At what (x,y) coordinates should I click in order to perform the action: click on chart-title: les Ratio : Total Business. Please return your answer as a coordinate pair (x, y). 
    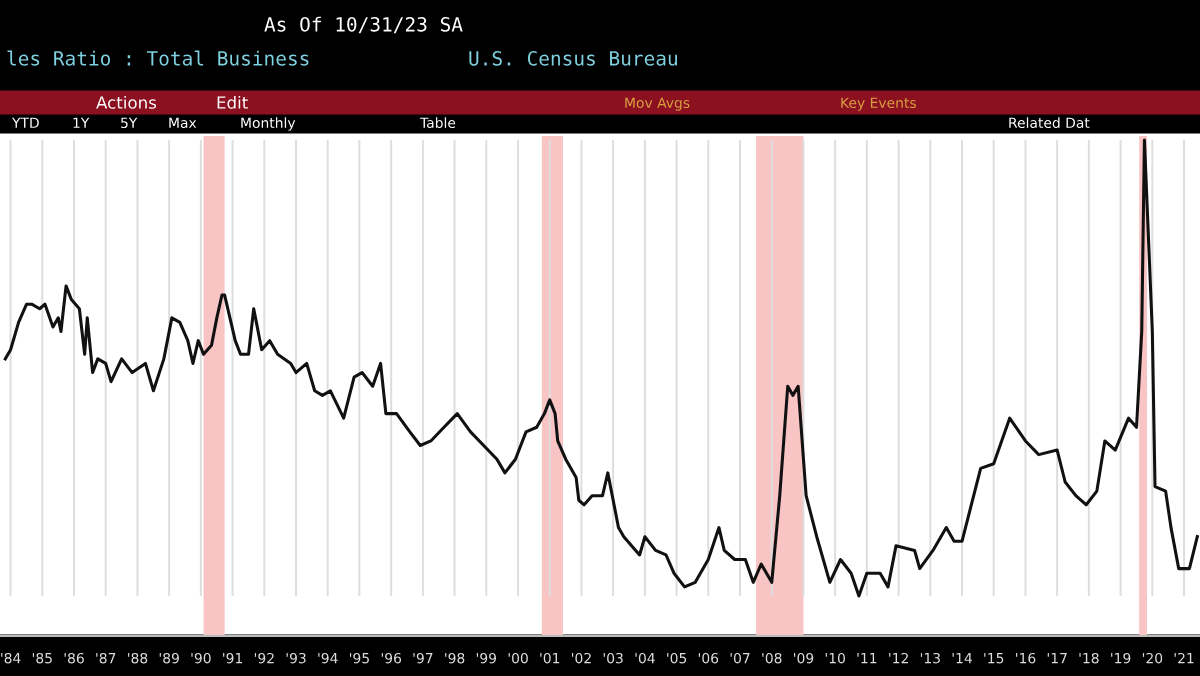
    Looking at the image, I should click on (158, 58).